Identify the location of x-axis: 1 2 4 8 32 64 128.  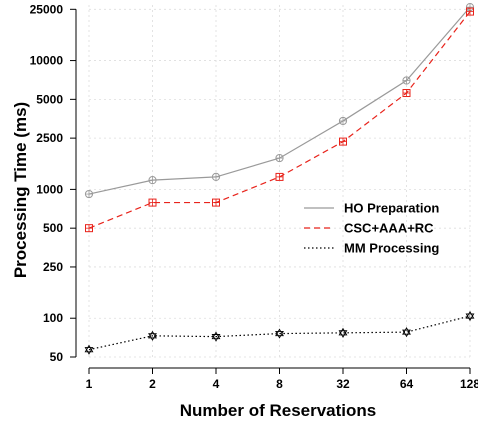
(282, 379).